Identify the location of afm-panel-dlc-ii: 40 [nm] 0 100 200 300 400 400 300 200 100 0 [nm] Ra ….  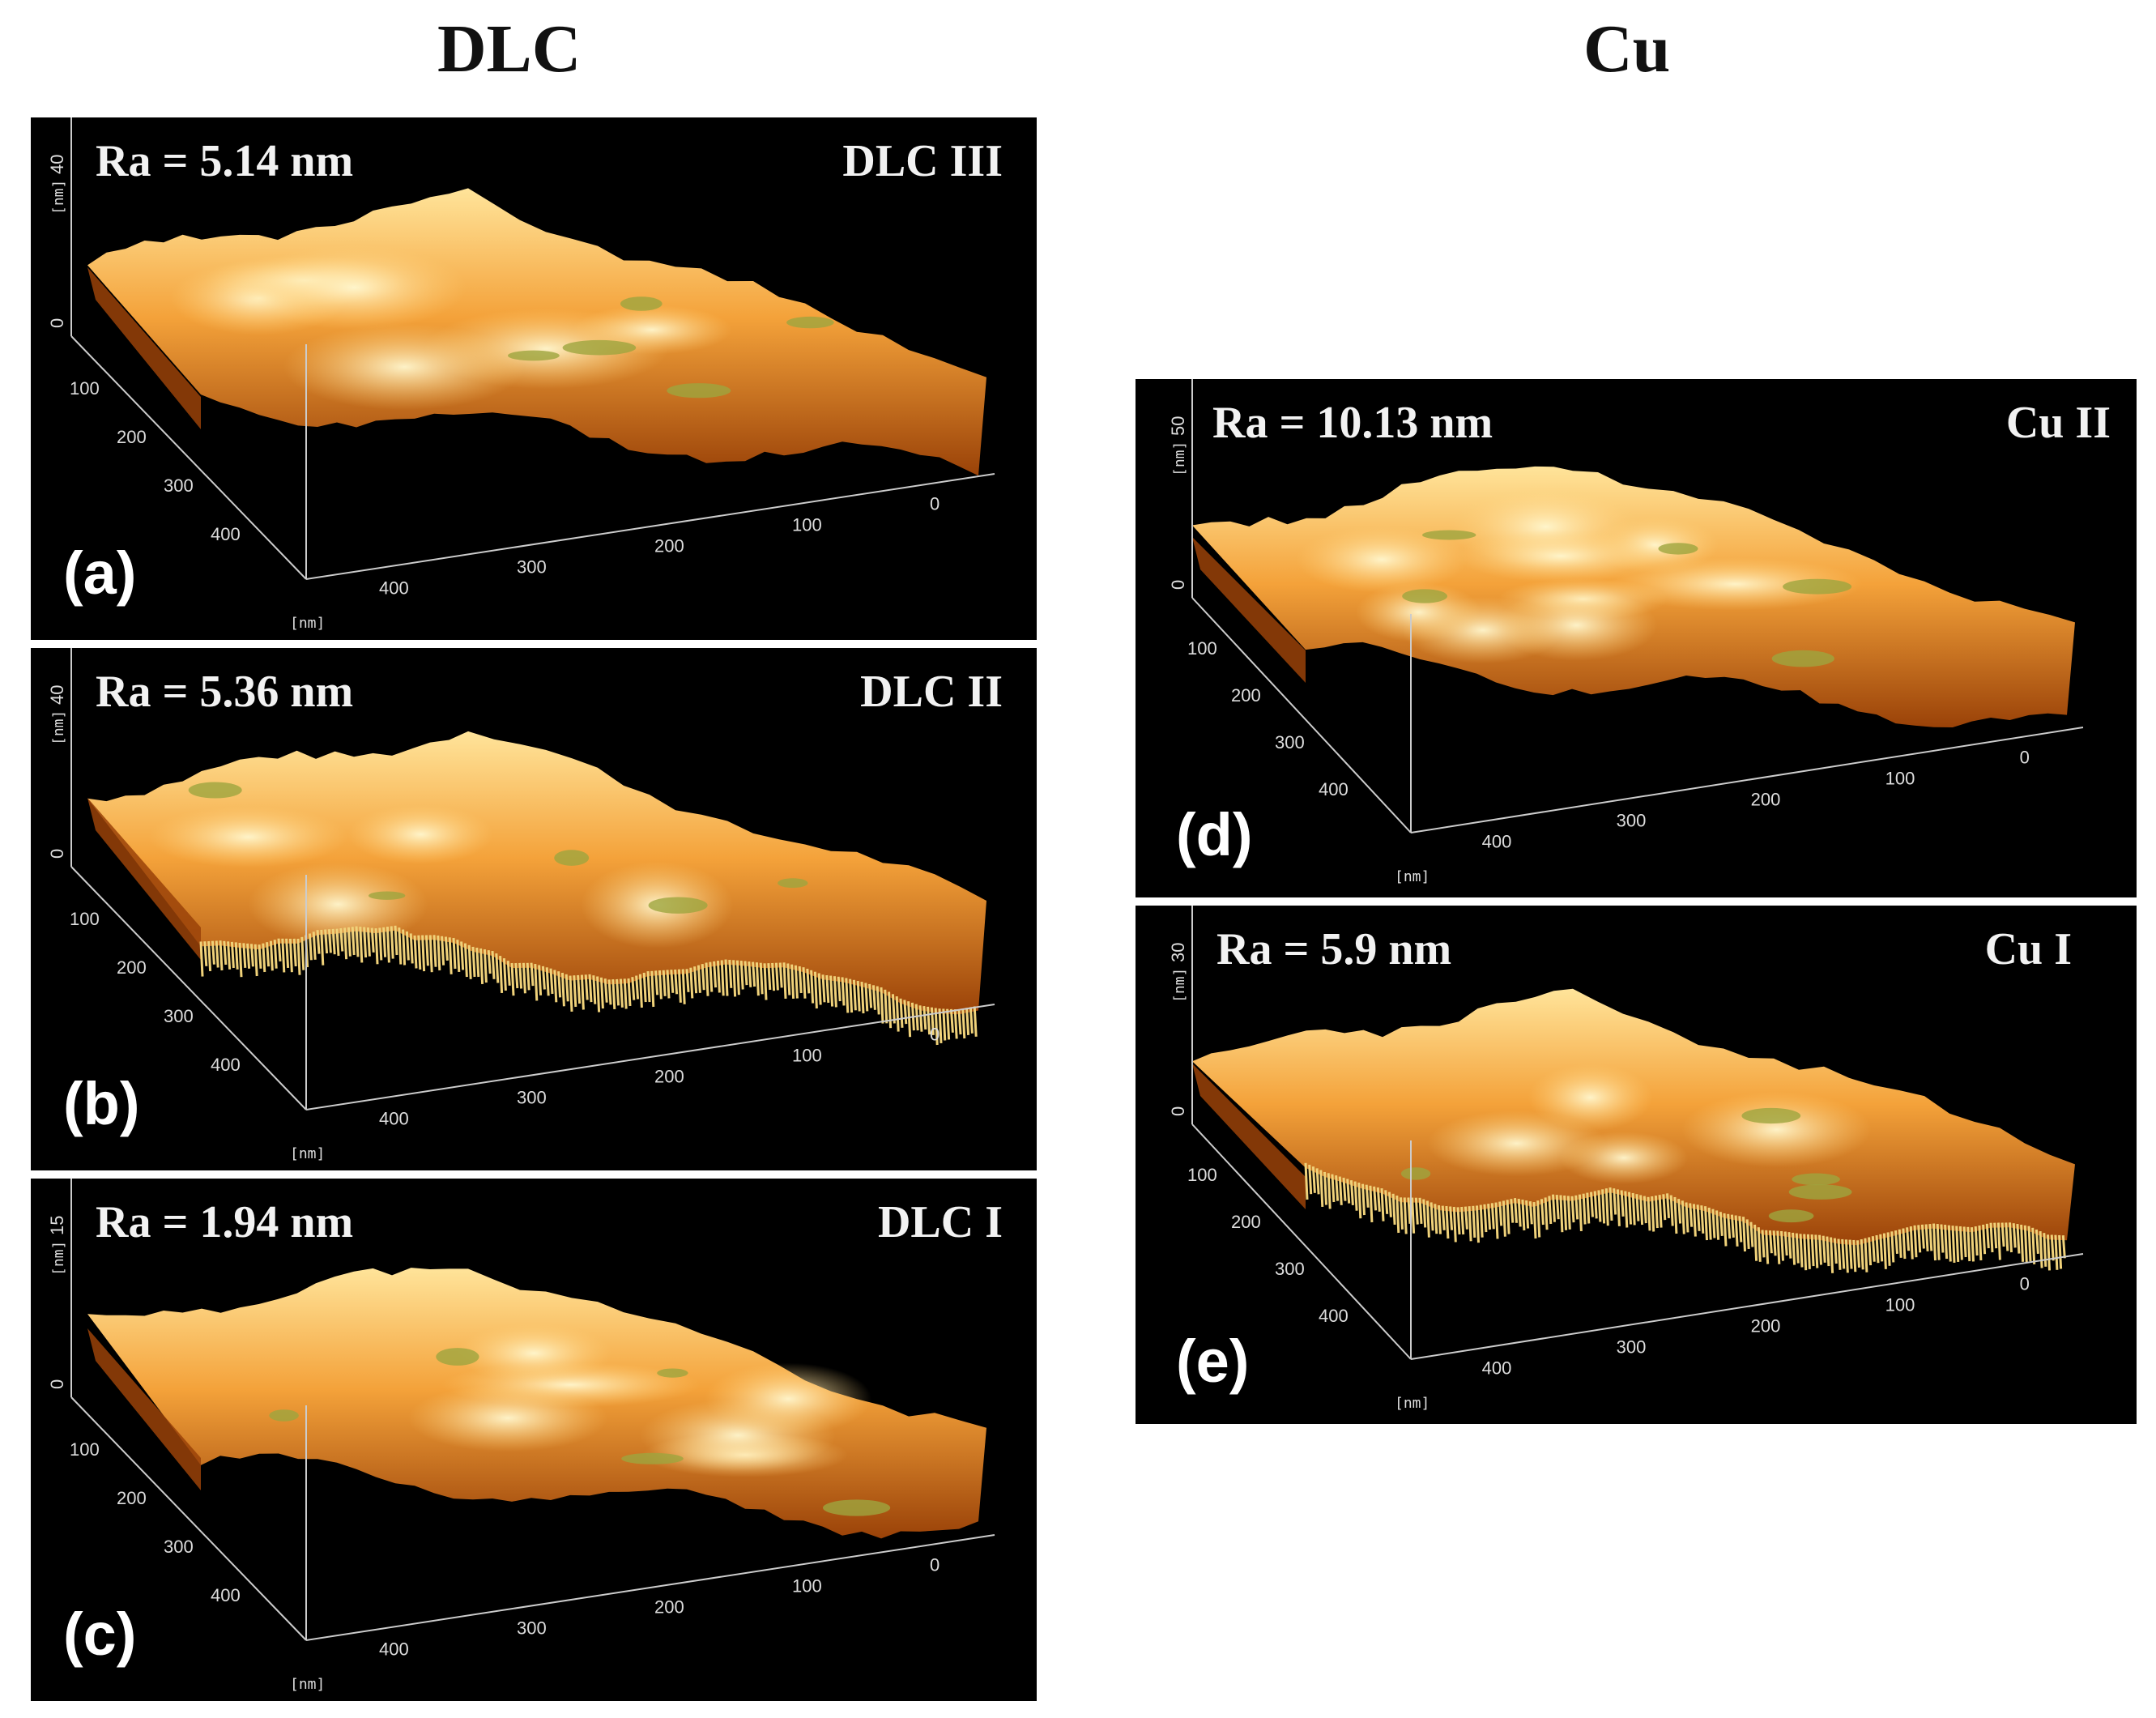
(534, 909).